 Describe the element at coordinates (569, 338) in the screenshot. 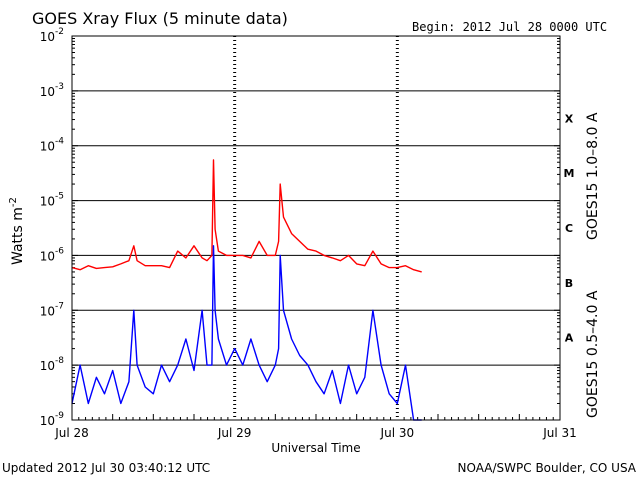

I see `flare-class-A: A` at that location.